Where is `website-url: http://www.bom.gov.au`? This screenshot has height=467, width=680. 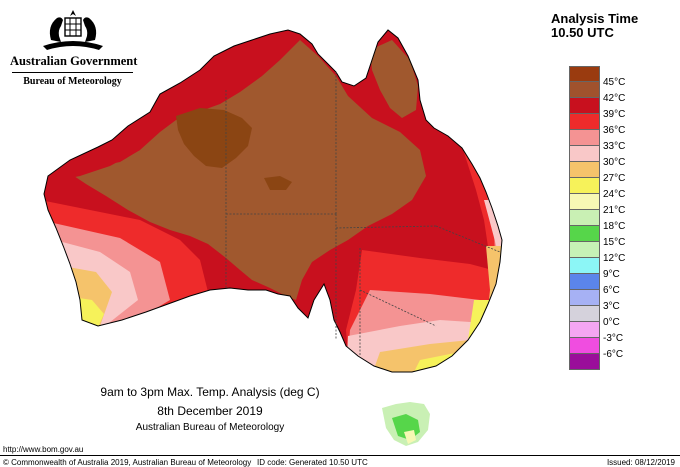
website-url: http://www.bom.gov.au is located at coordinates (43, 449).